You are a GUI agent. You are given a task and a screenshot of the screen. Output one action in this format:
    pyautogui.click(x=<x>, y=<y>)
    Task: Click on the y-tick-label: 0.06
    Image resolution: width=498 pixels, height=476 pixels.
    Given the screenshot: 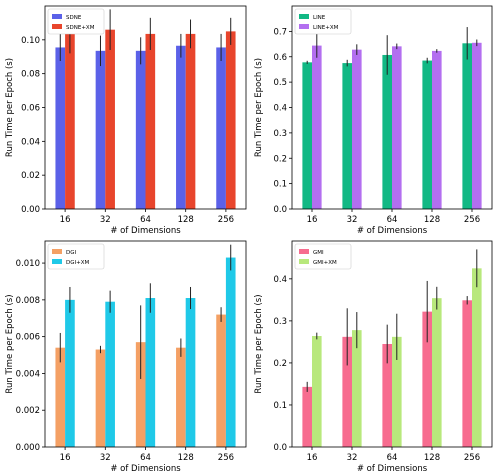 What is the action you would take?
    pyautogui.click(x=30, y=109)
    